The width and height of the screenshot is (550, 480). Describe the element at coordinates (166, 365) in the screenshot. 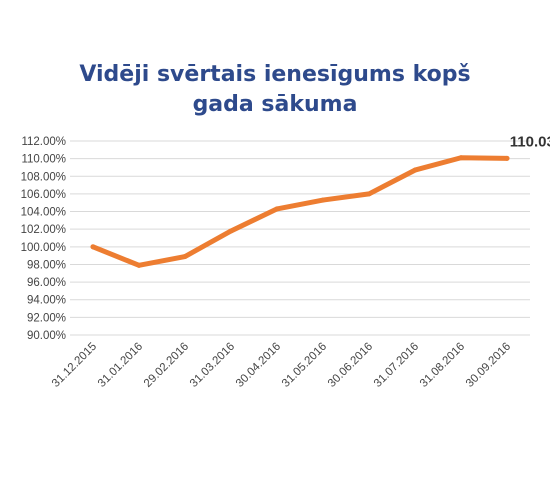

I see `x-tick-label: 29.02.2016` at that location.